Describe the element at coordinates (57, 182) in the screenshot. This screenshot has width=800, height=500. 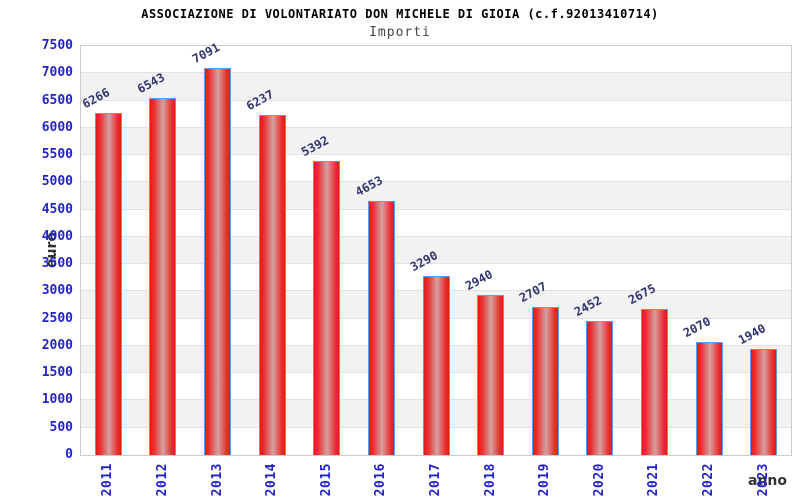
I see `y-tick-label: 5000` at that location.